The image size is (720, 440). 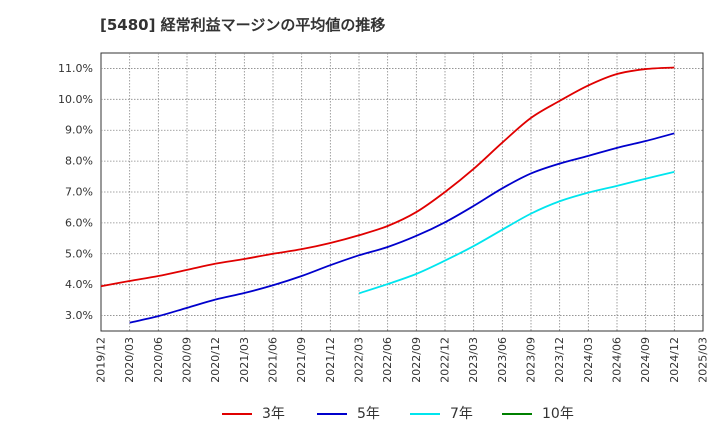 What do you see at coordinates (158, 360) in the screenshot?
I see `x-tick-label: 2020/06` at bounding box center [158, 360].